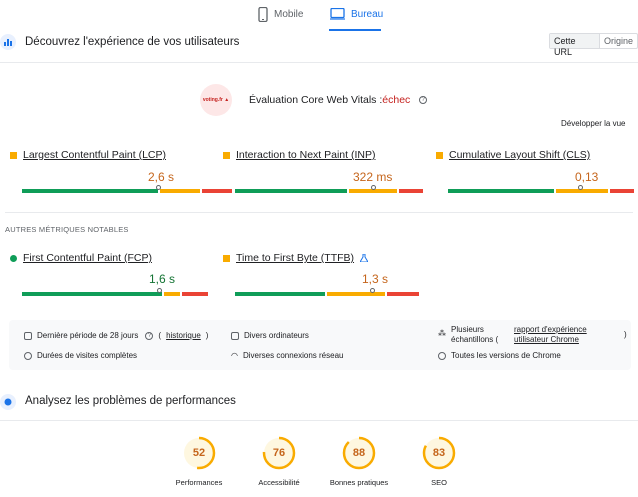 The height and width of the screenshot is (497, 638). Describe the element at coordinates (270, 335) in the screenshot. I see `info-devices: Divers ordinateurs` at that location.